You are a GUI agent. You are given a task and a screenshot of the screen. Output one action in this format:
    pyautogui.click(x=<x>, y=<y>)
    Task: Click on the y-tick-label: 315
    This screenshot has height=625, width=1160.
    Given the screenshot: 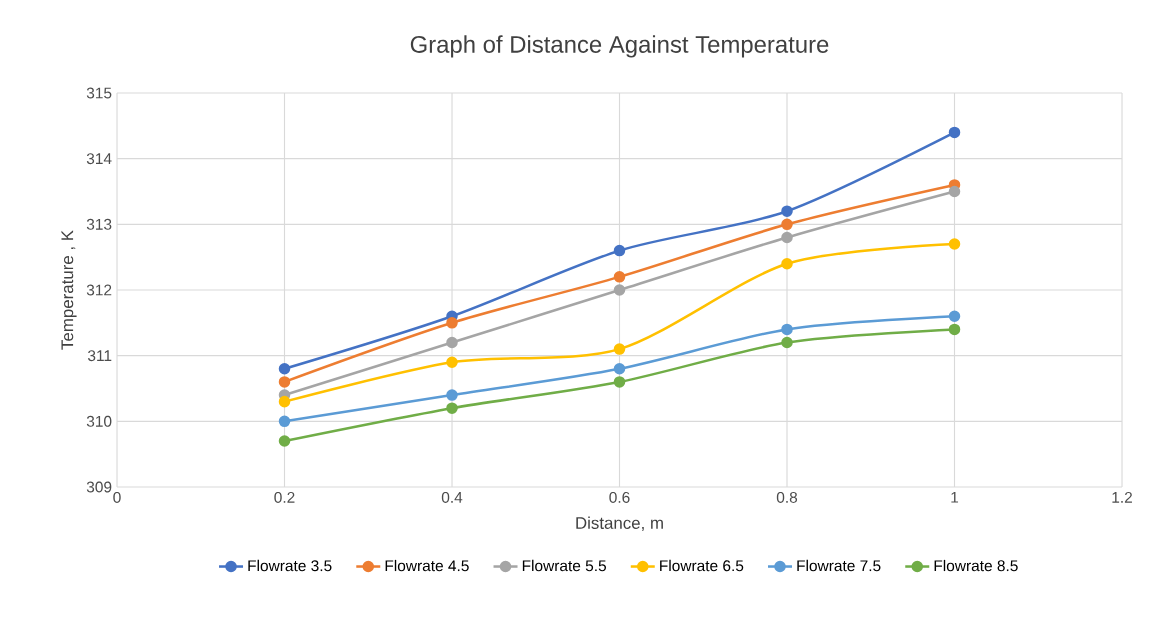 What is the action you would take?
    pyautogui.click(x=99, y=93)
    